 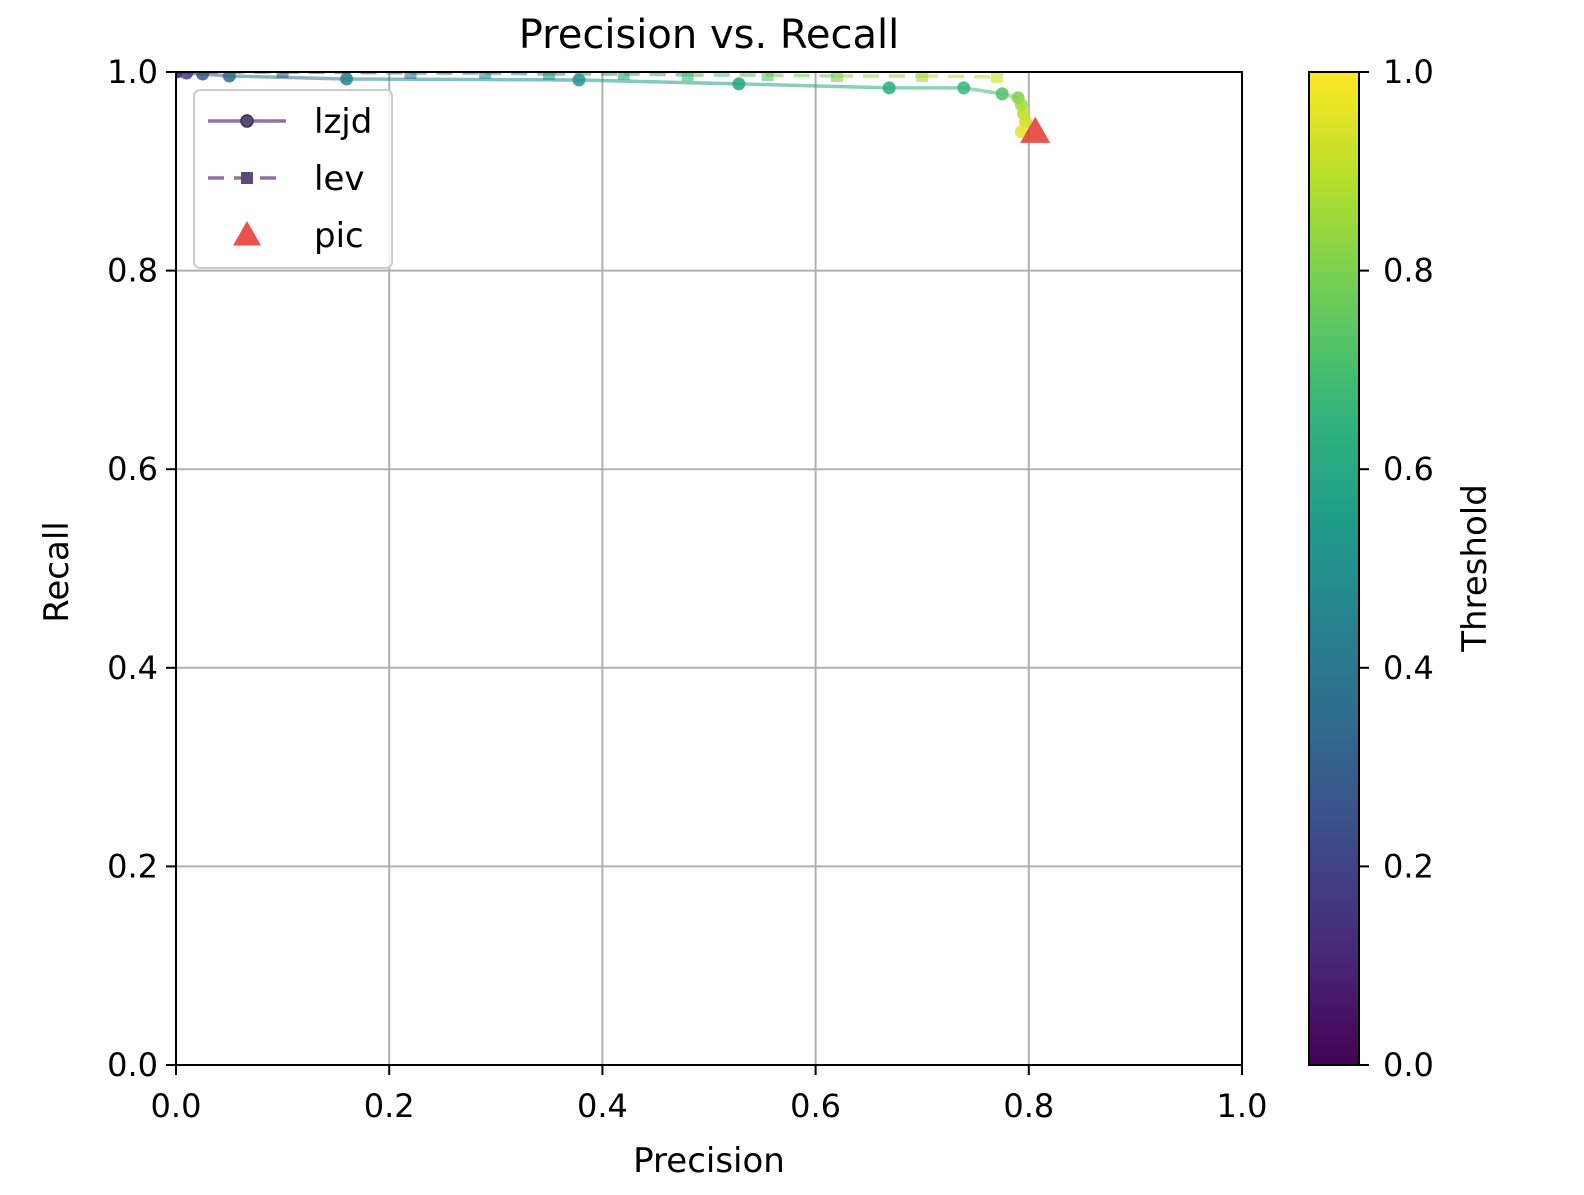 What do you see at coordinates (1028, 1106) in the screenshot?
I see `x-tick-label: 0.8` at bounding box center [1028, 1106].